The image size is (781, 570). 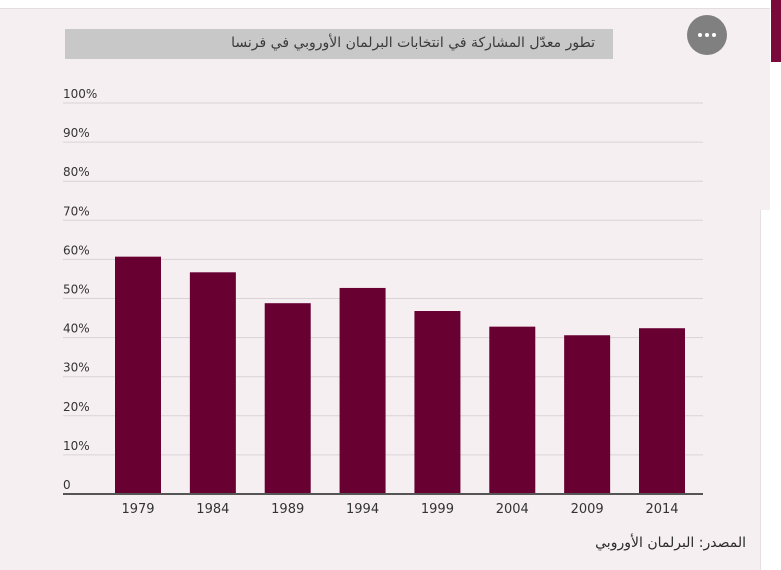 I want to click on x-tick-label: 1999, so click(x=437, y=509).